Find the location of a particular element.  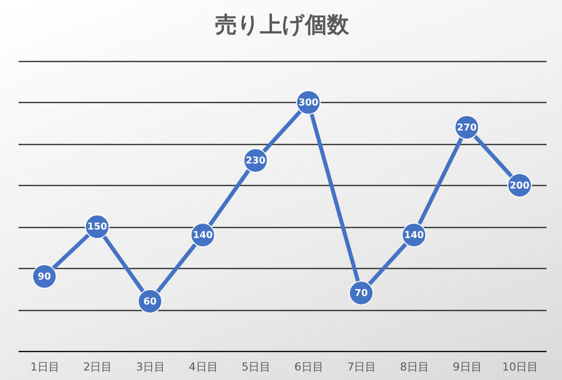

chart-title: 売り上げ個数 is located at coordinates (282, 25).